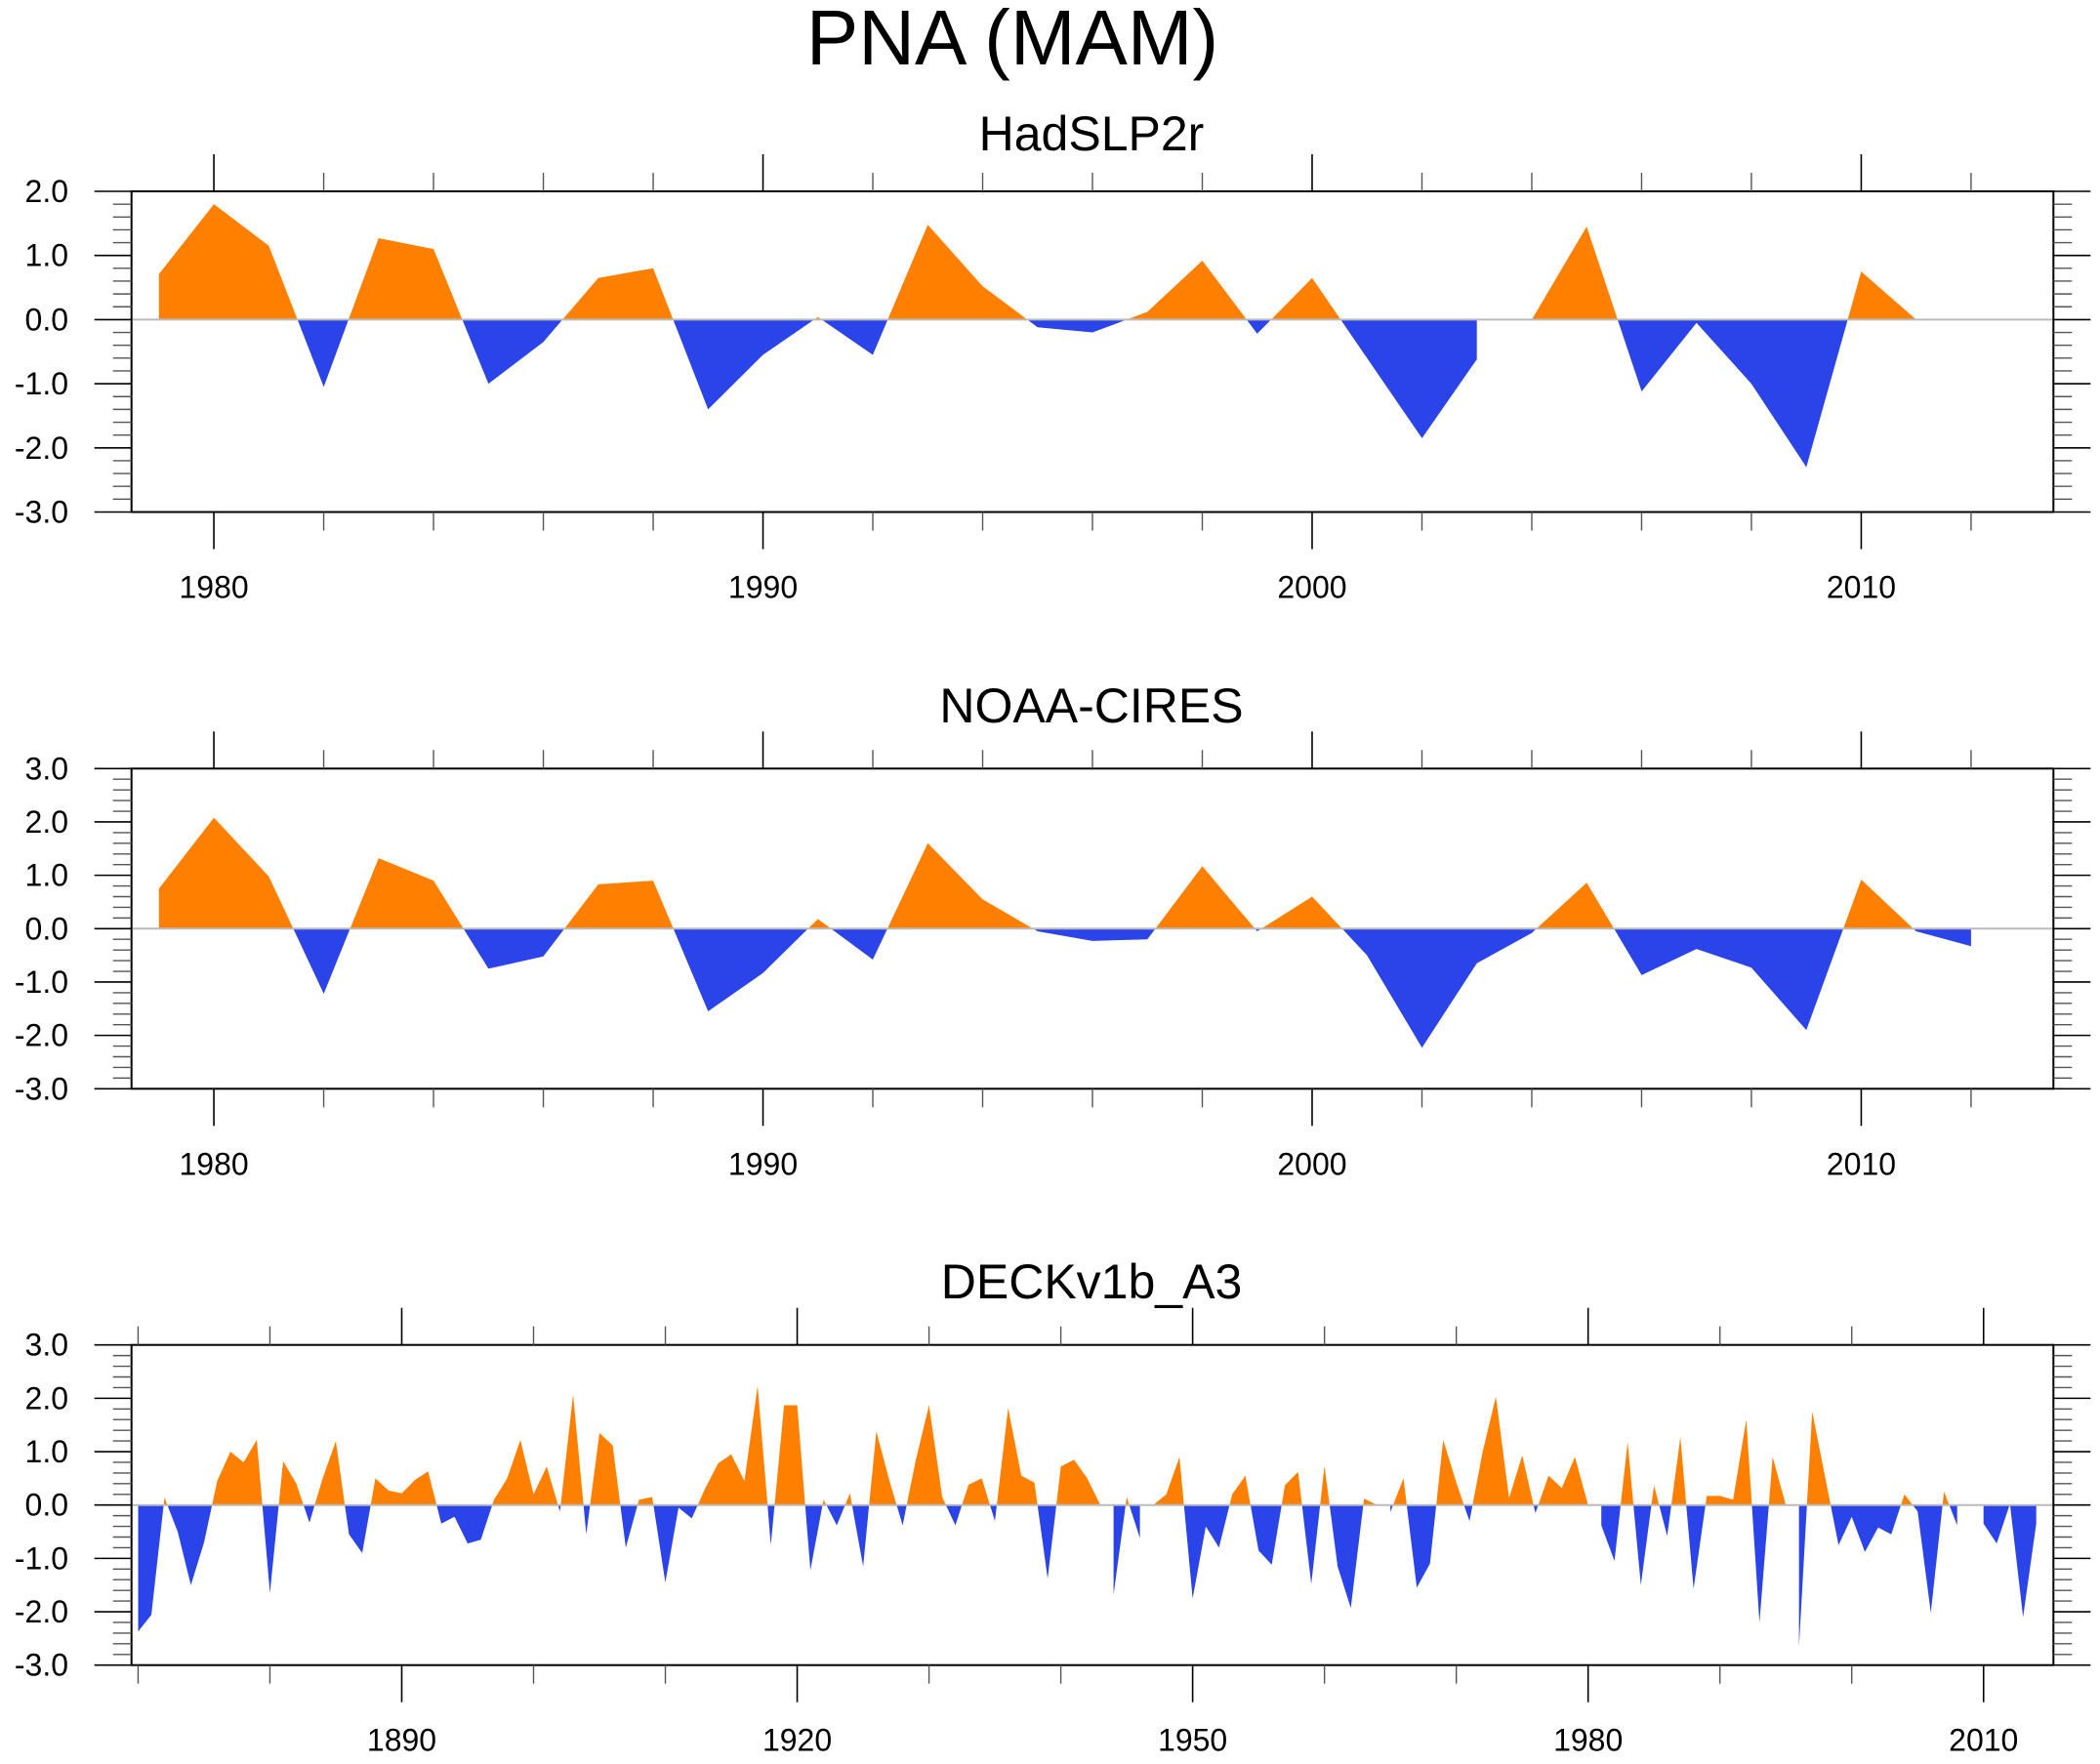 The height and width of the screenshot is (1764, 2100). What do you see at coordinates (46, 191) in the screenshot?
I see `y-tick-label-hadslp2r: 2.0` at bounding box center [46, 191].